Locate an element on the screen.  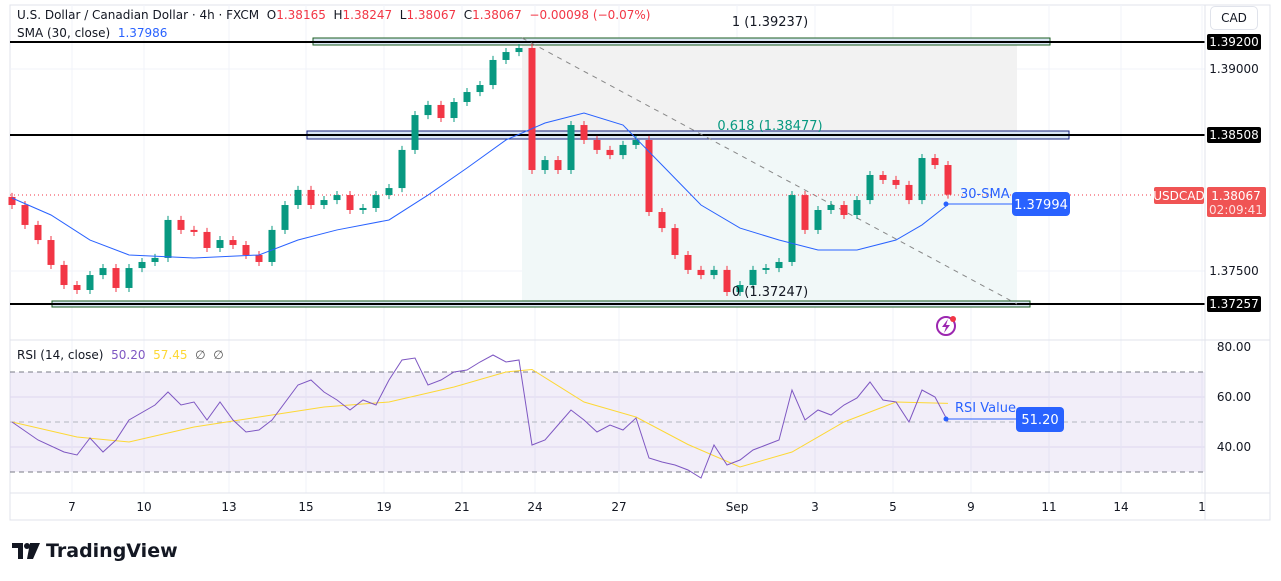
rsi-signal-line is located at coordinates (480, 418).